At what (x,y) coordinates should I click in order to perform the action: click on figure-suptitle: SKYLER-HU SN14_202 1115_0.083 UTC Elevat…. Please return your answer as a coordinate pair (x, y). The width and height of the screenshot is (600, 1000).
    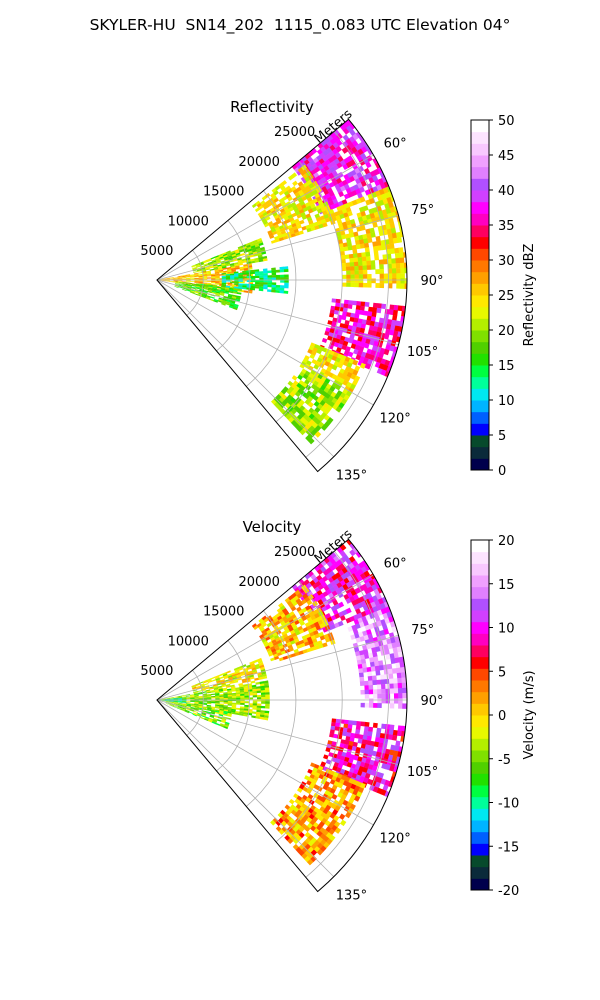
    Looking at the image, I should click on (300, 25).